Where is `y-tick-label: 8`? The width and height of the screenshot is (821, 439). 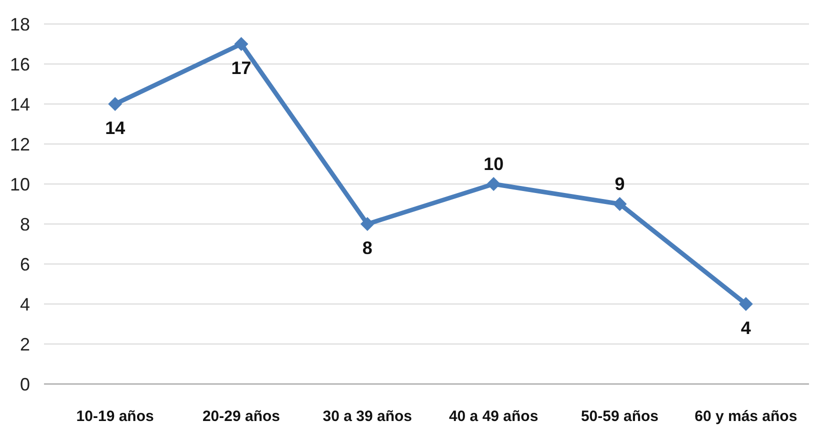
y-tick-label: 8 is located at coordinates (25, 224).